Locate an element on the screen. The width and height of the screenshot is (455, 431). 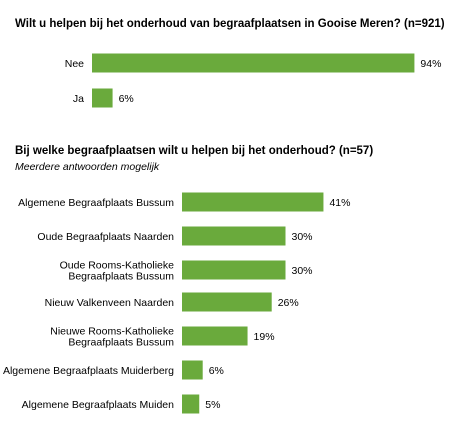
chart-2-value-label-5: 19% is located at coordinates (264, 337).